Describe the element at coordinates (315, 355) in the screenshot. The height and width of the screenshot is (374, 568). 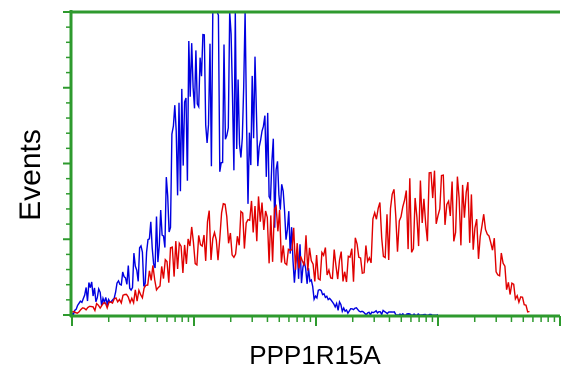
I see `x-axis-title: PPP1R15A` at that location.